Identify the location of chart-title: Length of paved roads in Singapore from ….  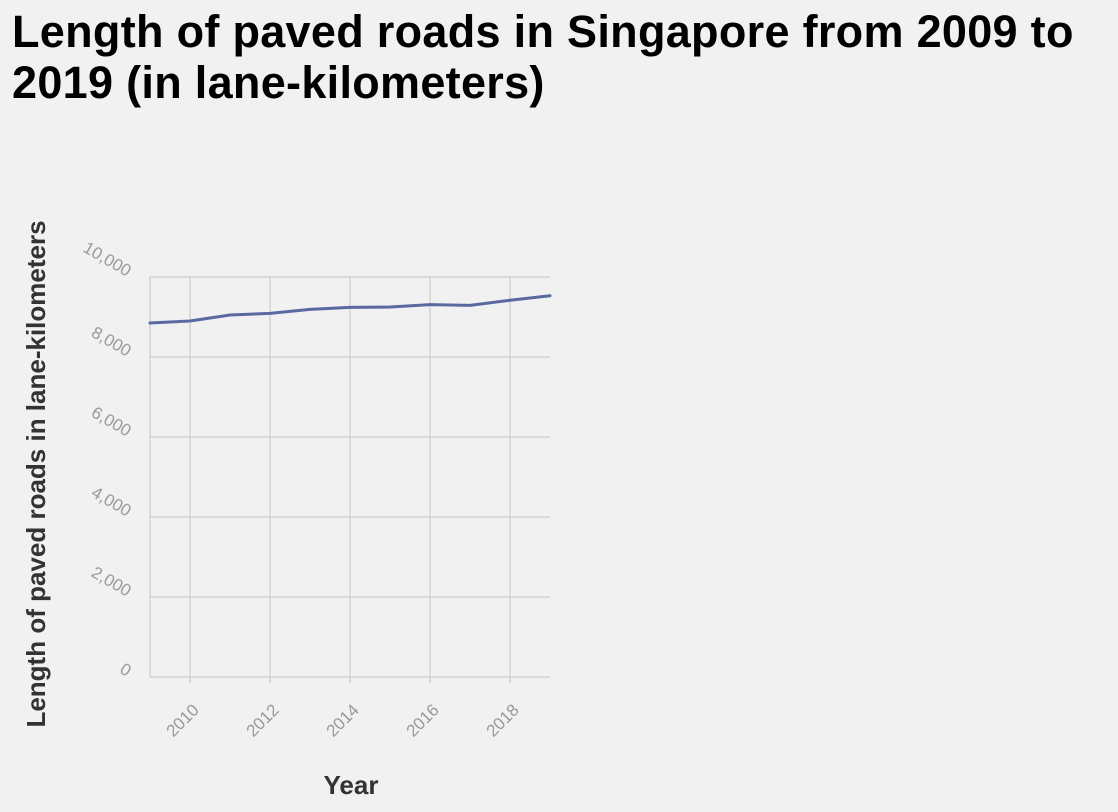
(543, 57).